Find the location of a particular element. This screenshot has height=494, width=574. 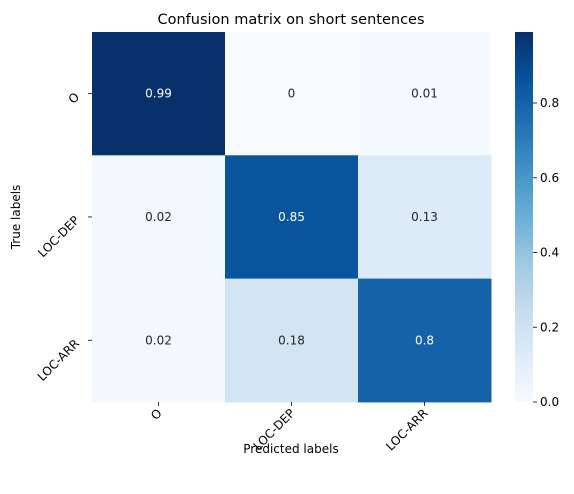

y-axis-label: True labels is located at coordinates (16, 218).